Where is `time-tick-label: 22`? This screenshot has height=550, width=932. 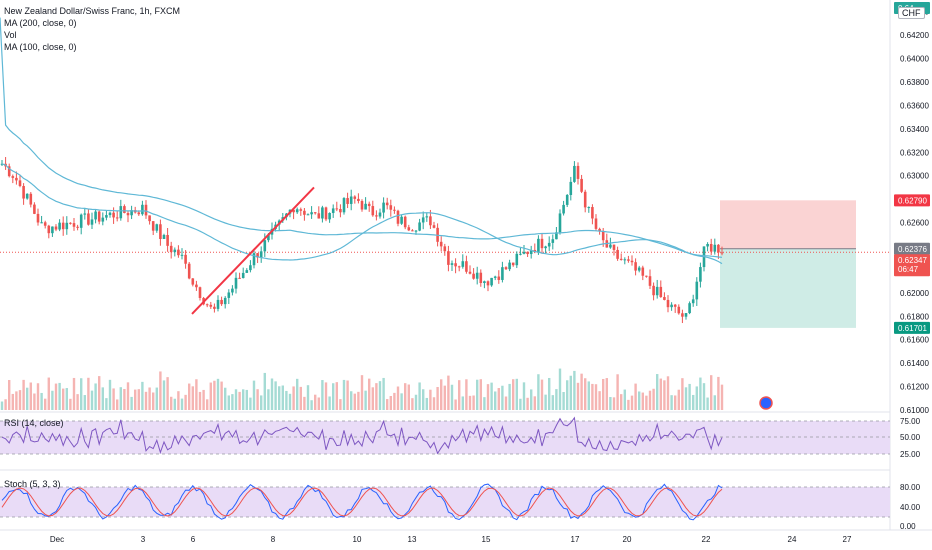 time-tick-label: 22 is located at coordinates (706, 539).